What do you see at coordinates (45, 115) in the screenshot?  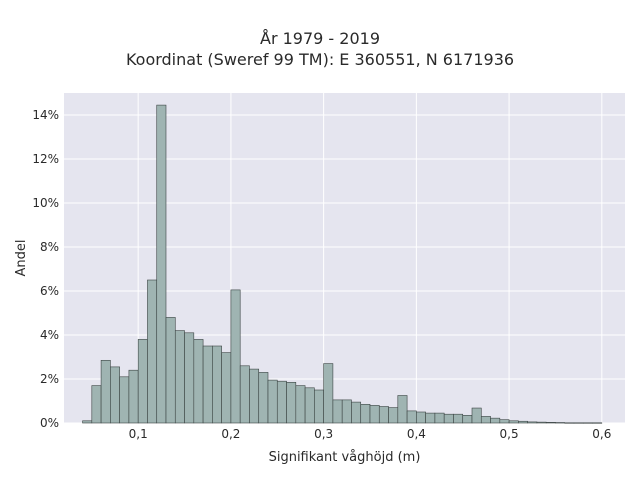 I see `y-tick-label: 14%` at bounding box center [45, 115].